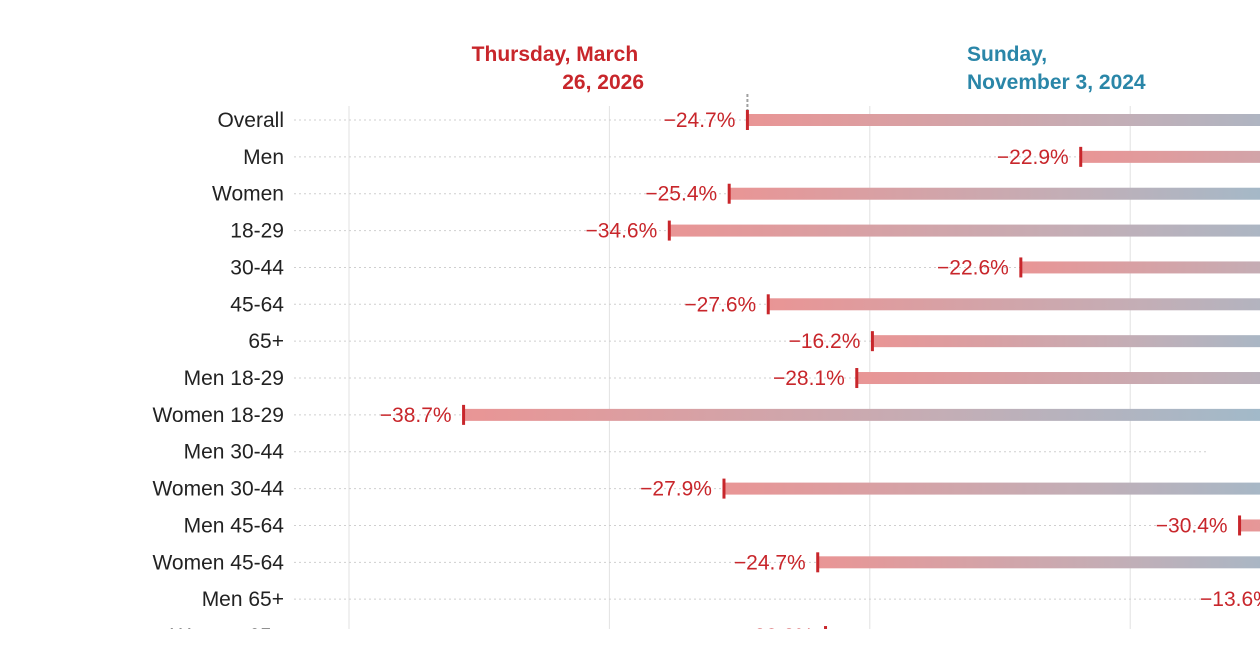  I want to click on row-women-30-44: Women 30-44 −27.9%, so click(706, 489).